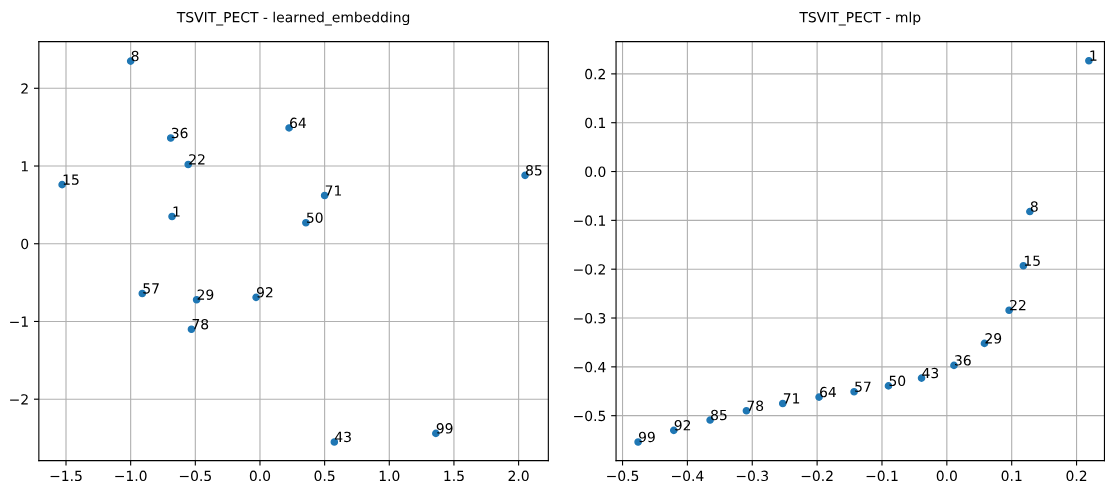 This screenshot has height=490, width=1110. What do you see at coordinates (19, 321) in the screenshot?
I see `y-tick-label: −1` at bounding box center [19, 321].